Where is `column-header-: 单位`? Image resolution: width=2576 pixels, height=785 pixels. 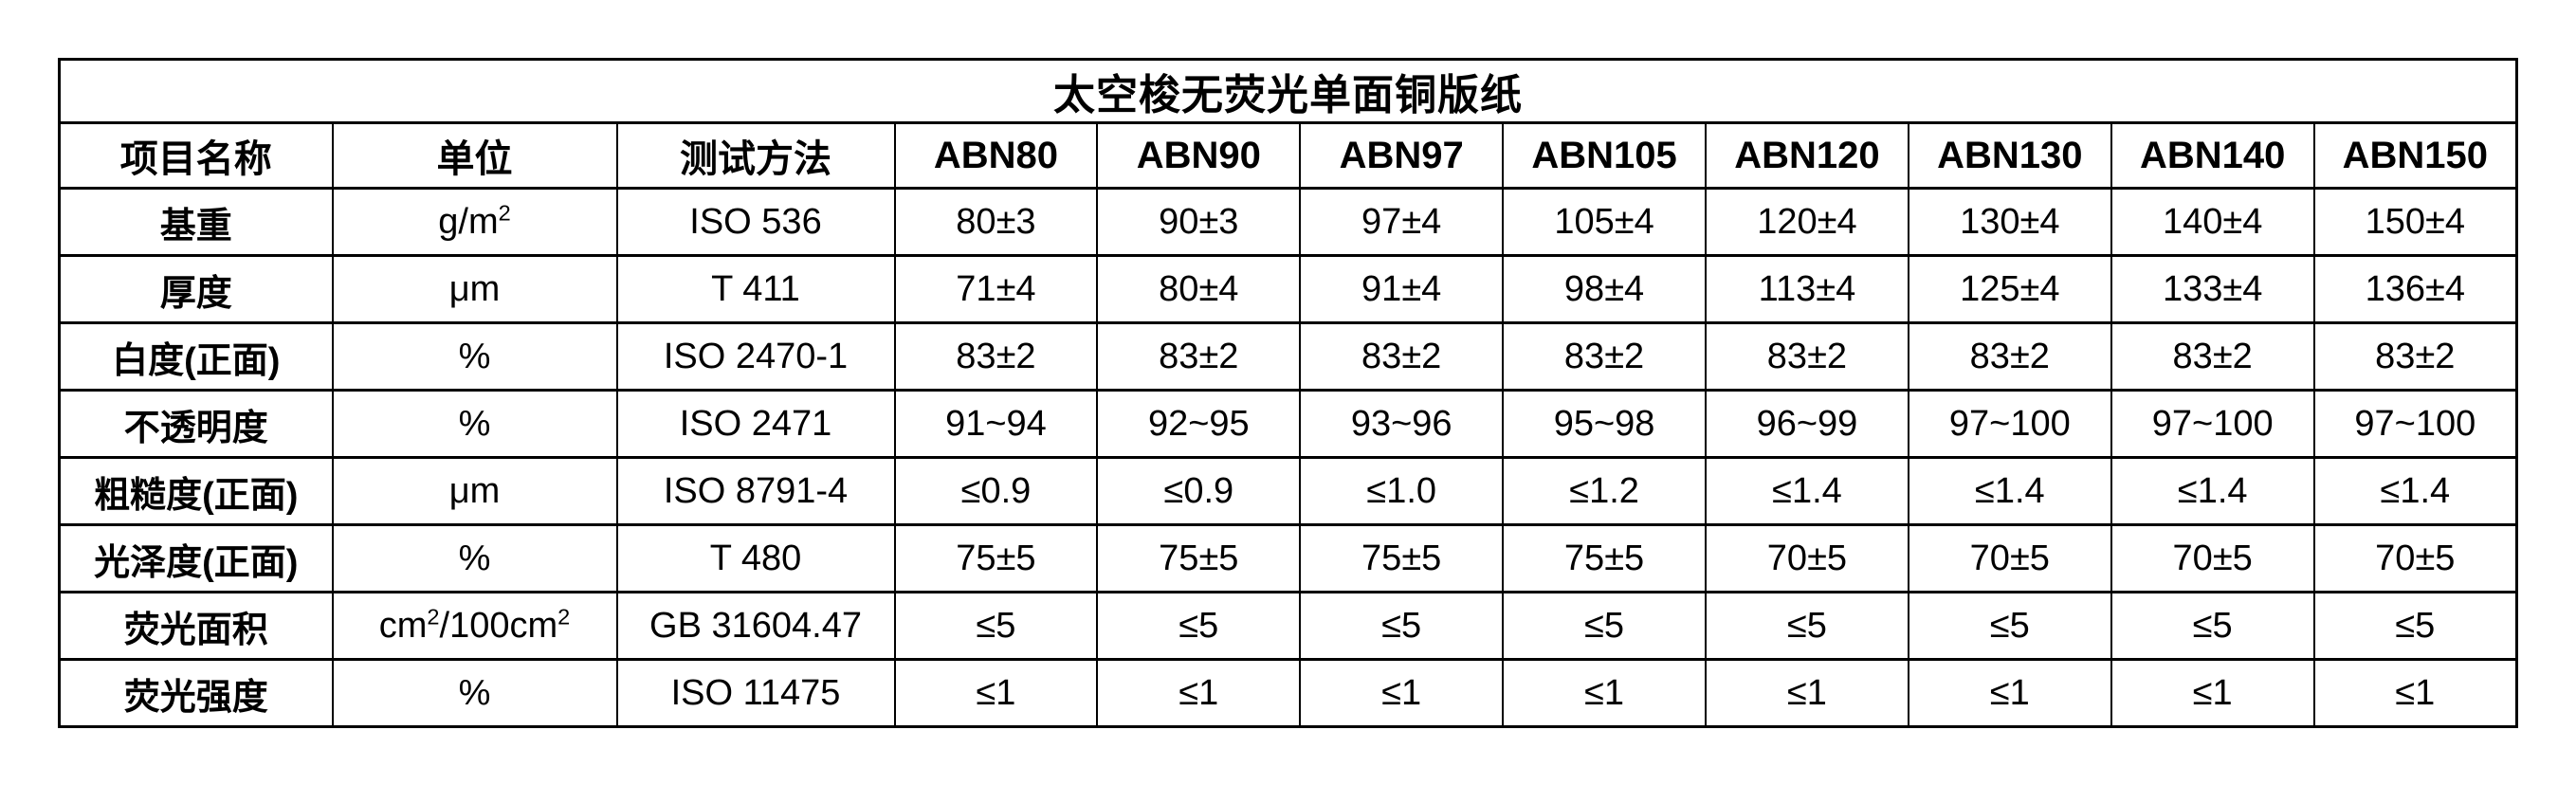
column-header-: 单位 is located at coordinates (474, 155).